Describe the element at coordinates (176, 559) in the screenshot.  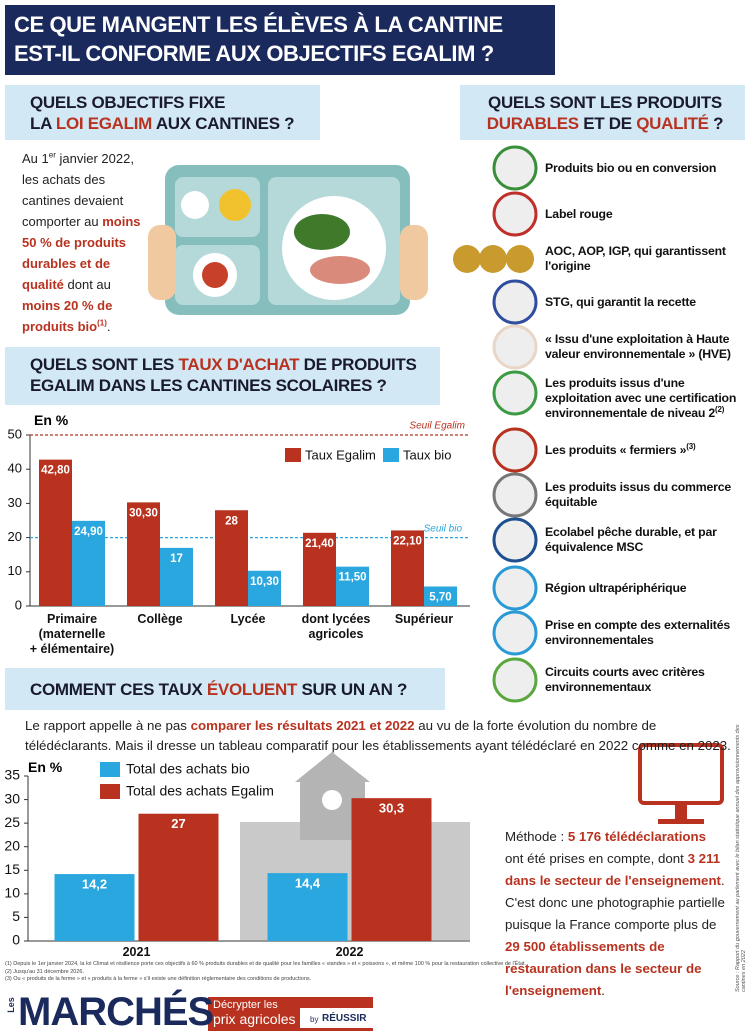
I see `value-label: 17` at that location.